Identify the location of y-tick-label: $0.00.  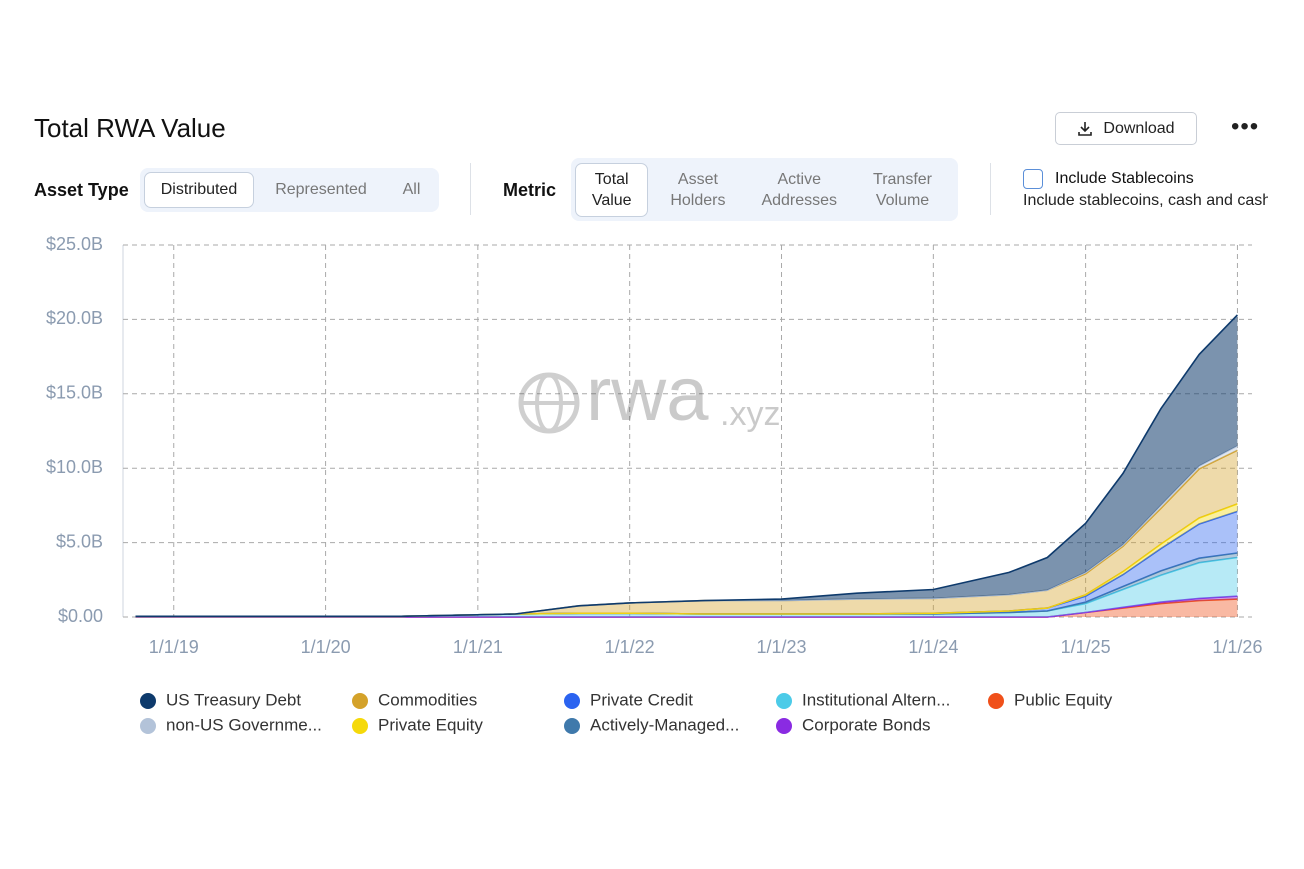
(80, 616).